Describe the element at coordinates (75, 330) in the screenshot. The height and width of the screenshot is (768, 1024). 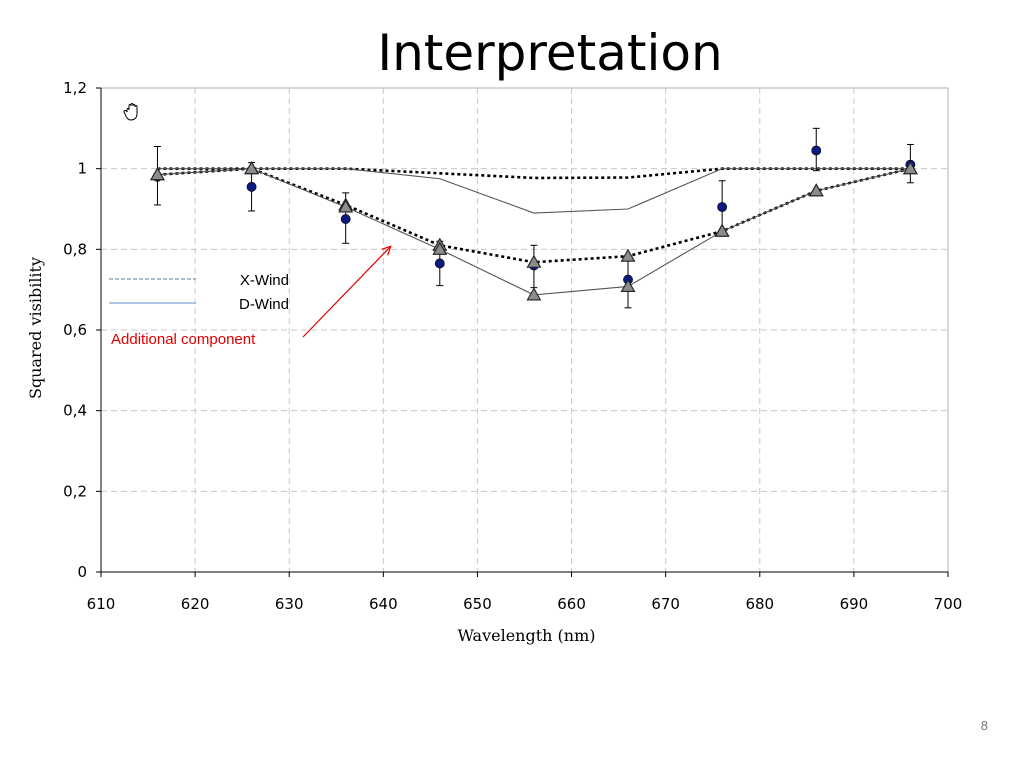
I see `y-tick-label: 0,6` at that location.